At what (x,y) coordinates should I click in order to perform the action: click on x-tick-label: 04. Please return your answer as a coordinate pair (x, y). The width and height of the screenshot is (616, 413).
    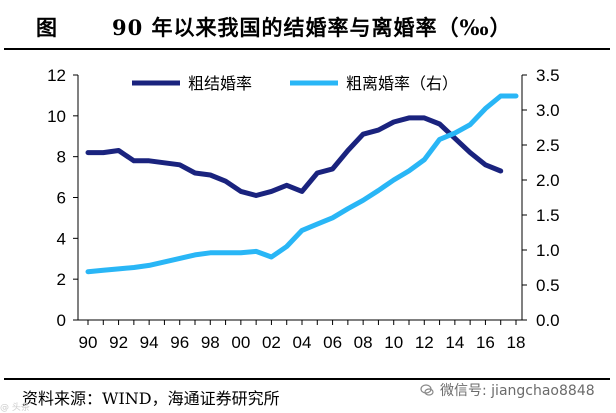
    Looking at the image, I should click on (302, 342).